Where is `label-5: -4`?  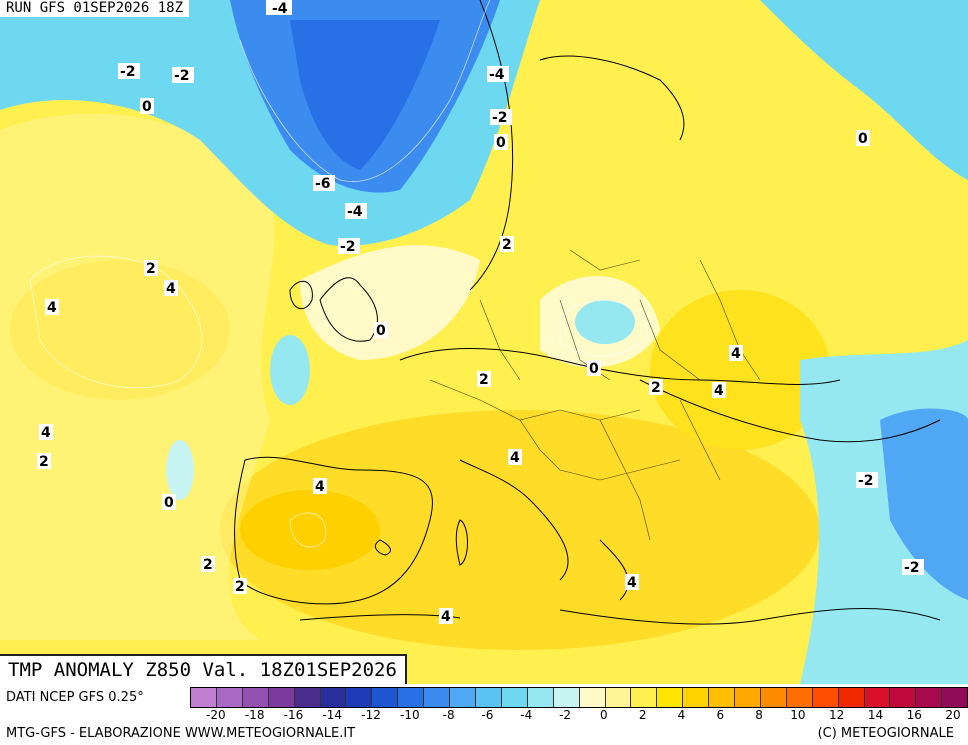
label-5: -4 is located at coordinates (497, 75).